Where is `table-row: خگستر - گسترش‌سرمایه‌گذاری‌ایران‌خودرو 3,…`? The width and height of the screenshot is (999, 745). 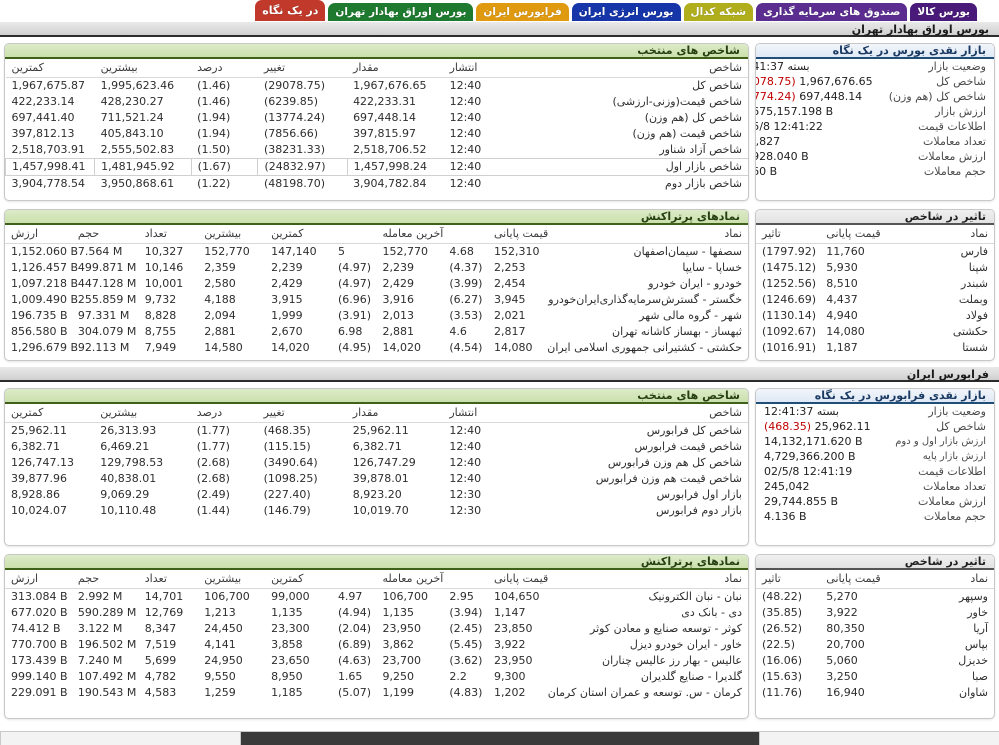 table-row: خگستر - گسترش‌سرمایه‌گذاری‌ایران‌خودرو 3,… is located at coordinates (376, 300).